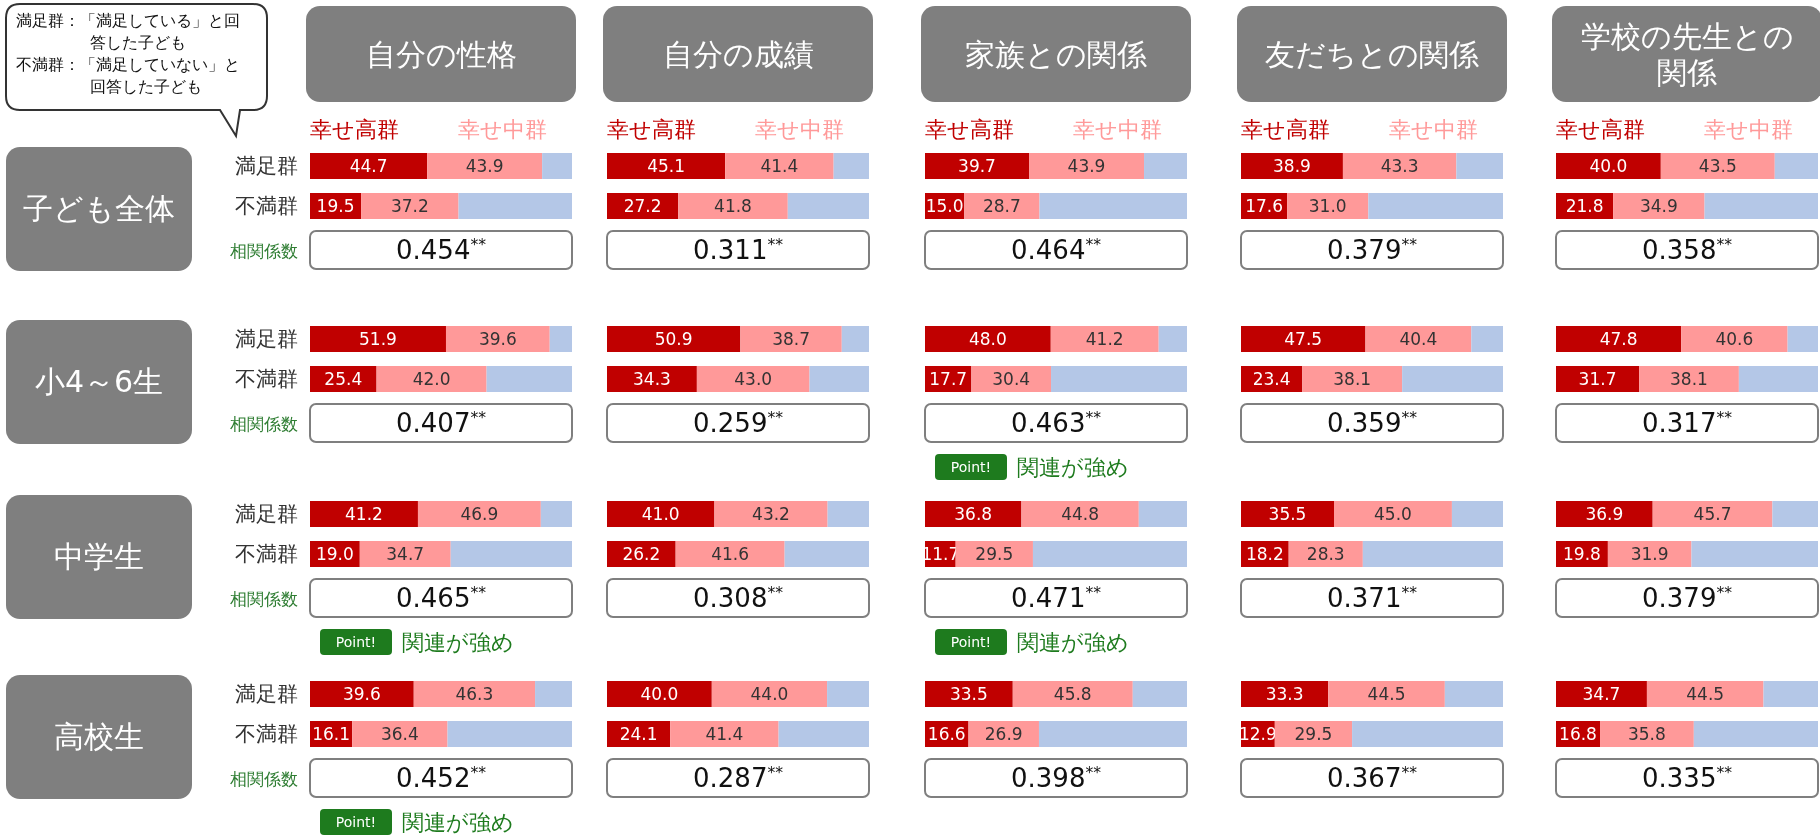 This screenshot has height=837, width=1820. I want to click on data-label: 34.3, so click(652, 379).